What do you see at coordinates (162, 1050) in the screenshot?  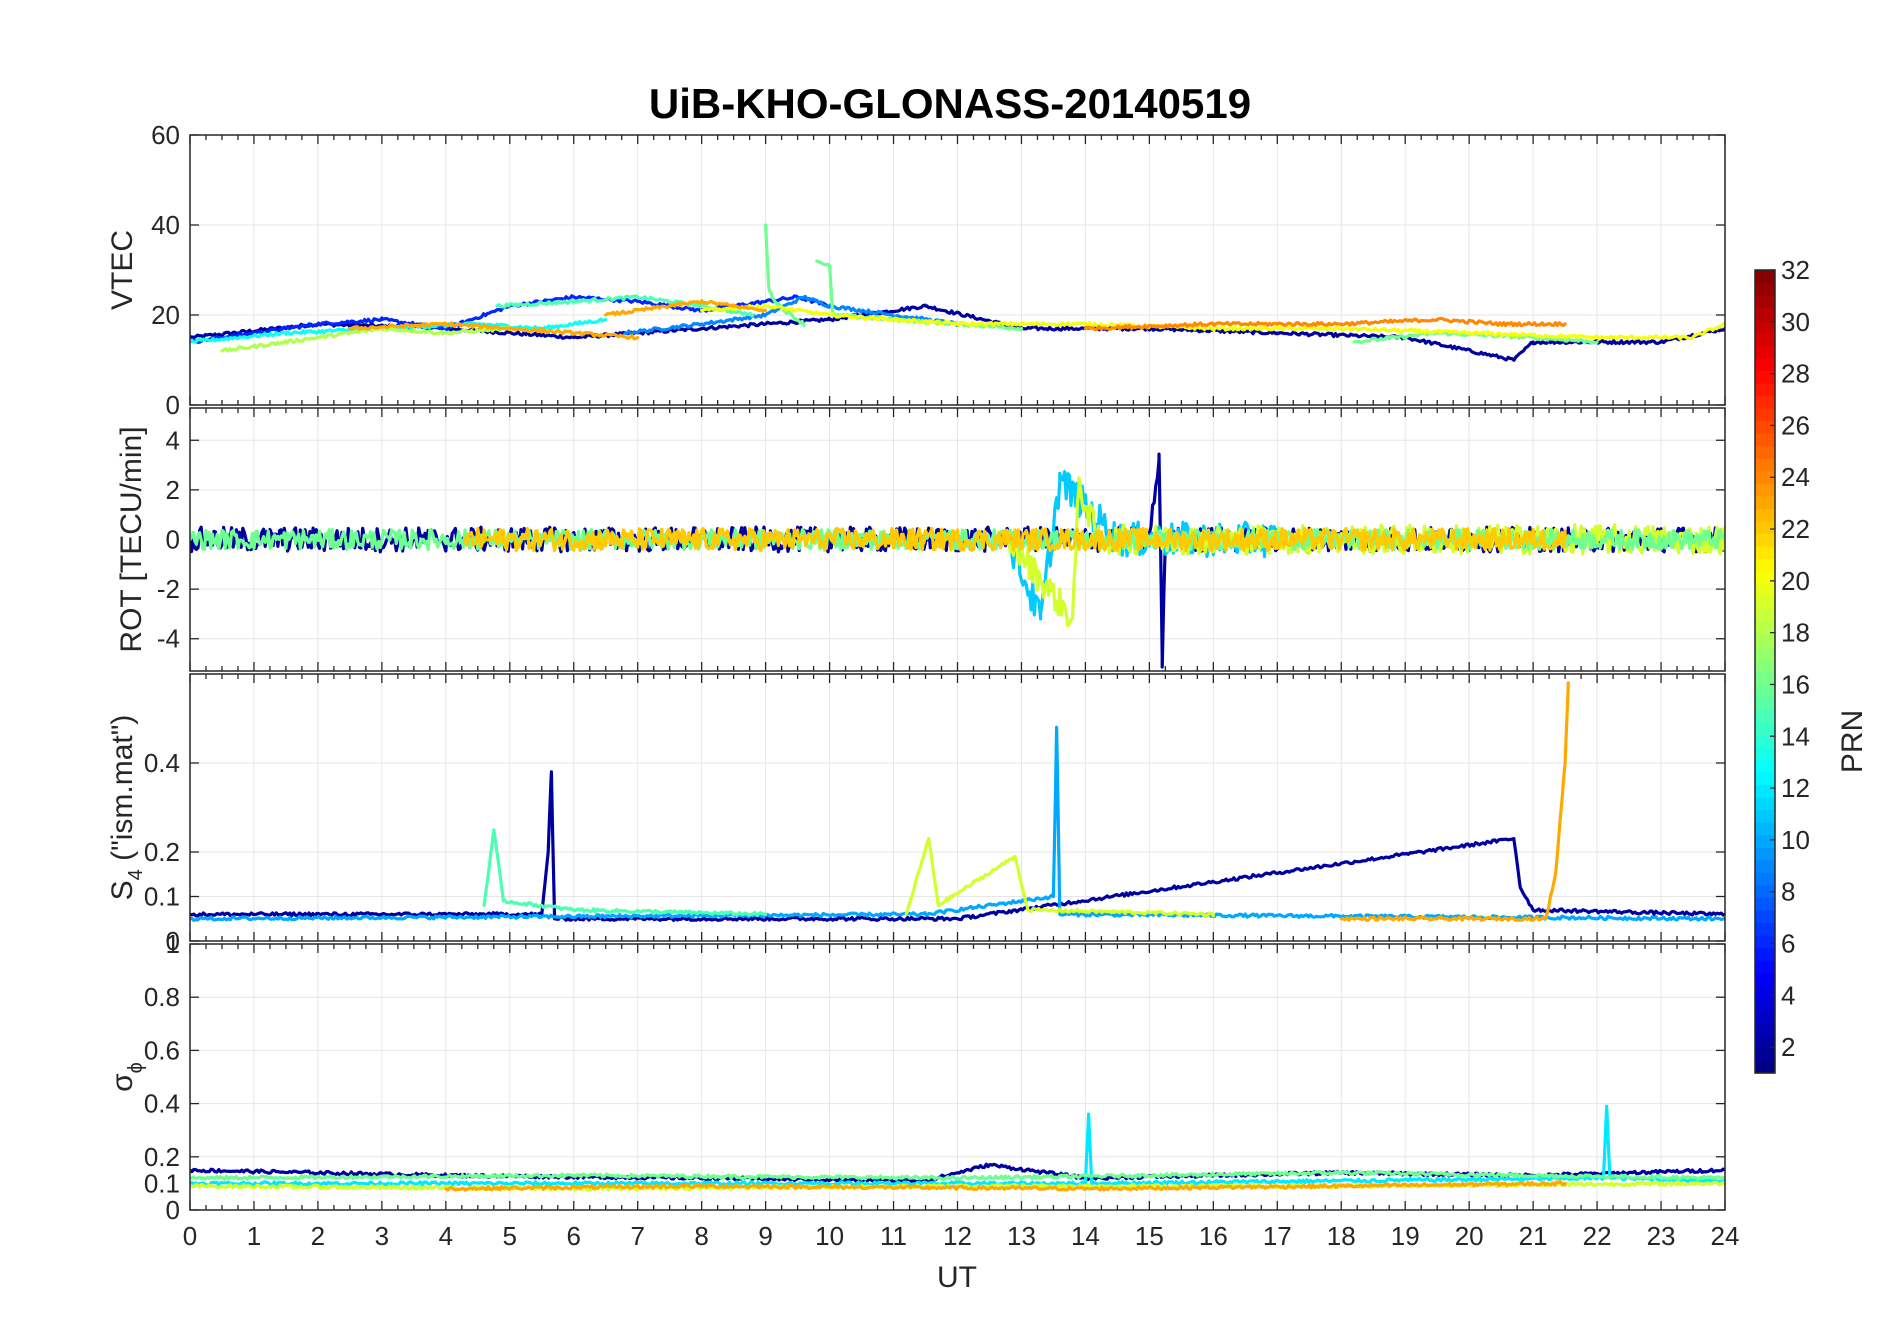 I see `y-tick-label: 0.6` at bounding box center [162, 1050].